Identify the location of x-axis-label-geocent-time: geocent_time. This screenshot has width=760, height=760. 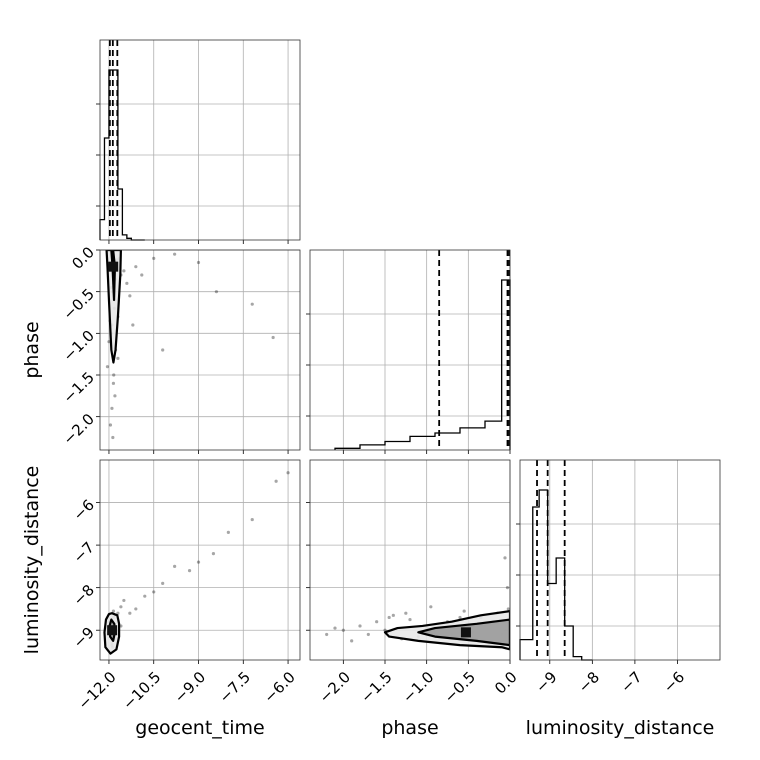
(199, 728).